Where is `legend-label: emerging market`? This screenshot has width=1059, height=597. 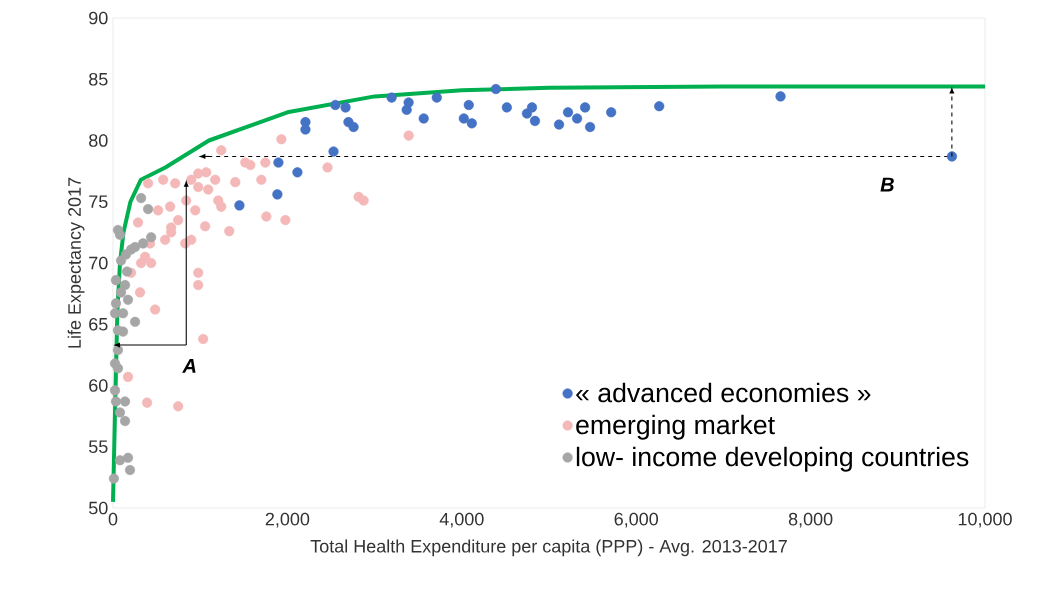
legend-label: emerging market is located at coordinates (675, 427).